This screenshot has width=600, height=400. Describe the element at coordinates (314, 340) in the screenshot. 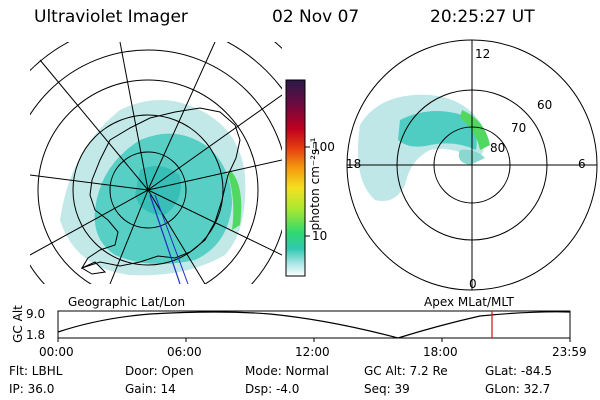

I see `x-ticks` at that location.